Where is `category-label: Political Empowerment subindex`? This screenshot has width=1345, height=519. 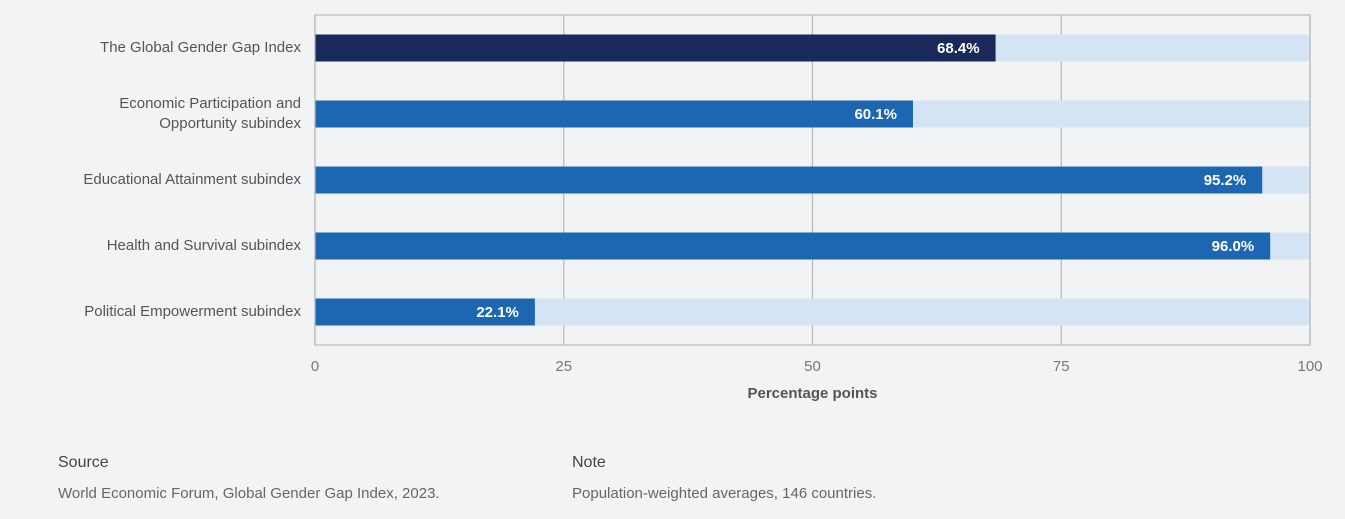 category-label: Political Empowerment subindex is located at coordinates (192, 311).